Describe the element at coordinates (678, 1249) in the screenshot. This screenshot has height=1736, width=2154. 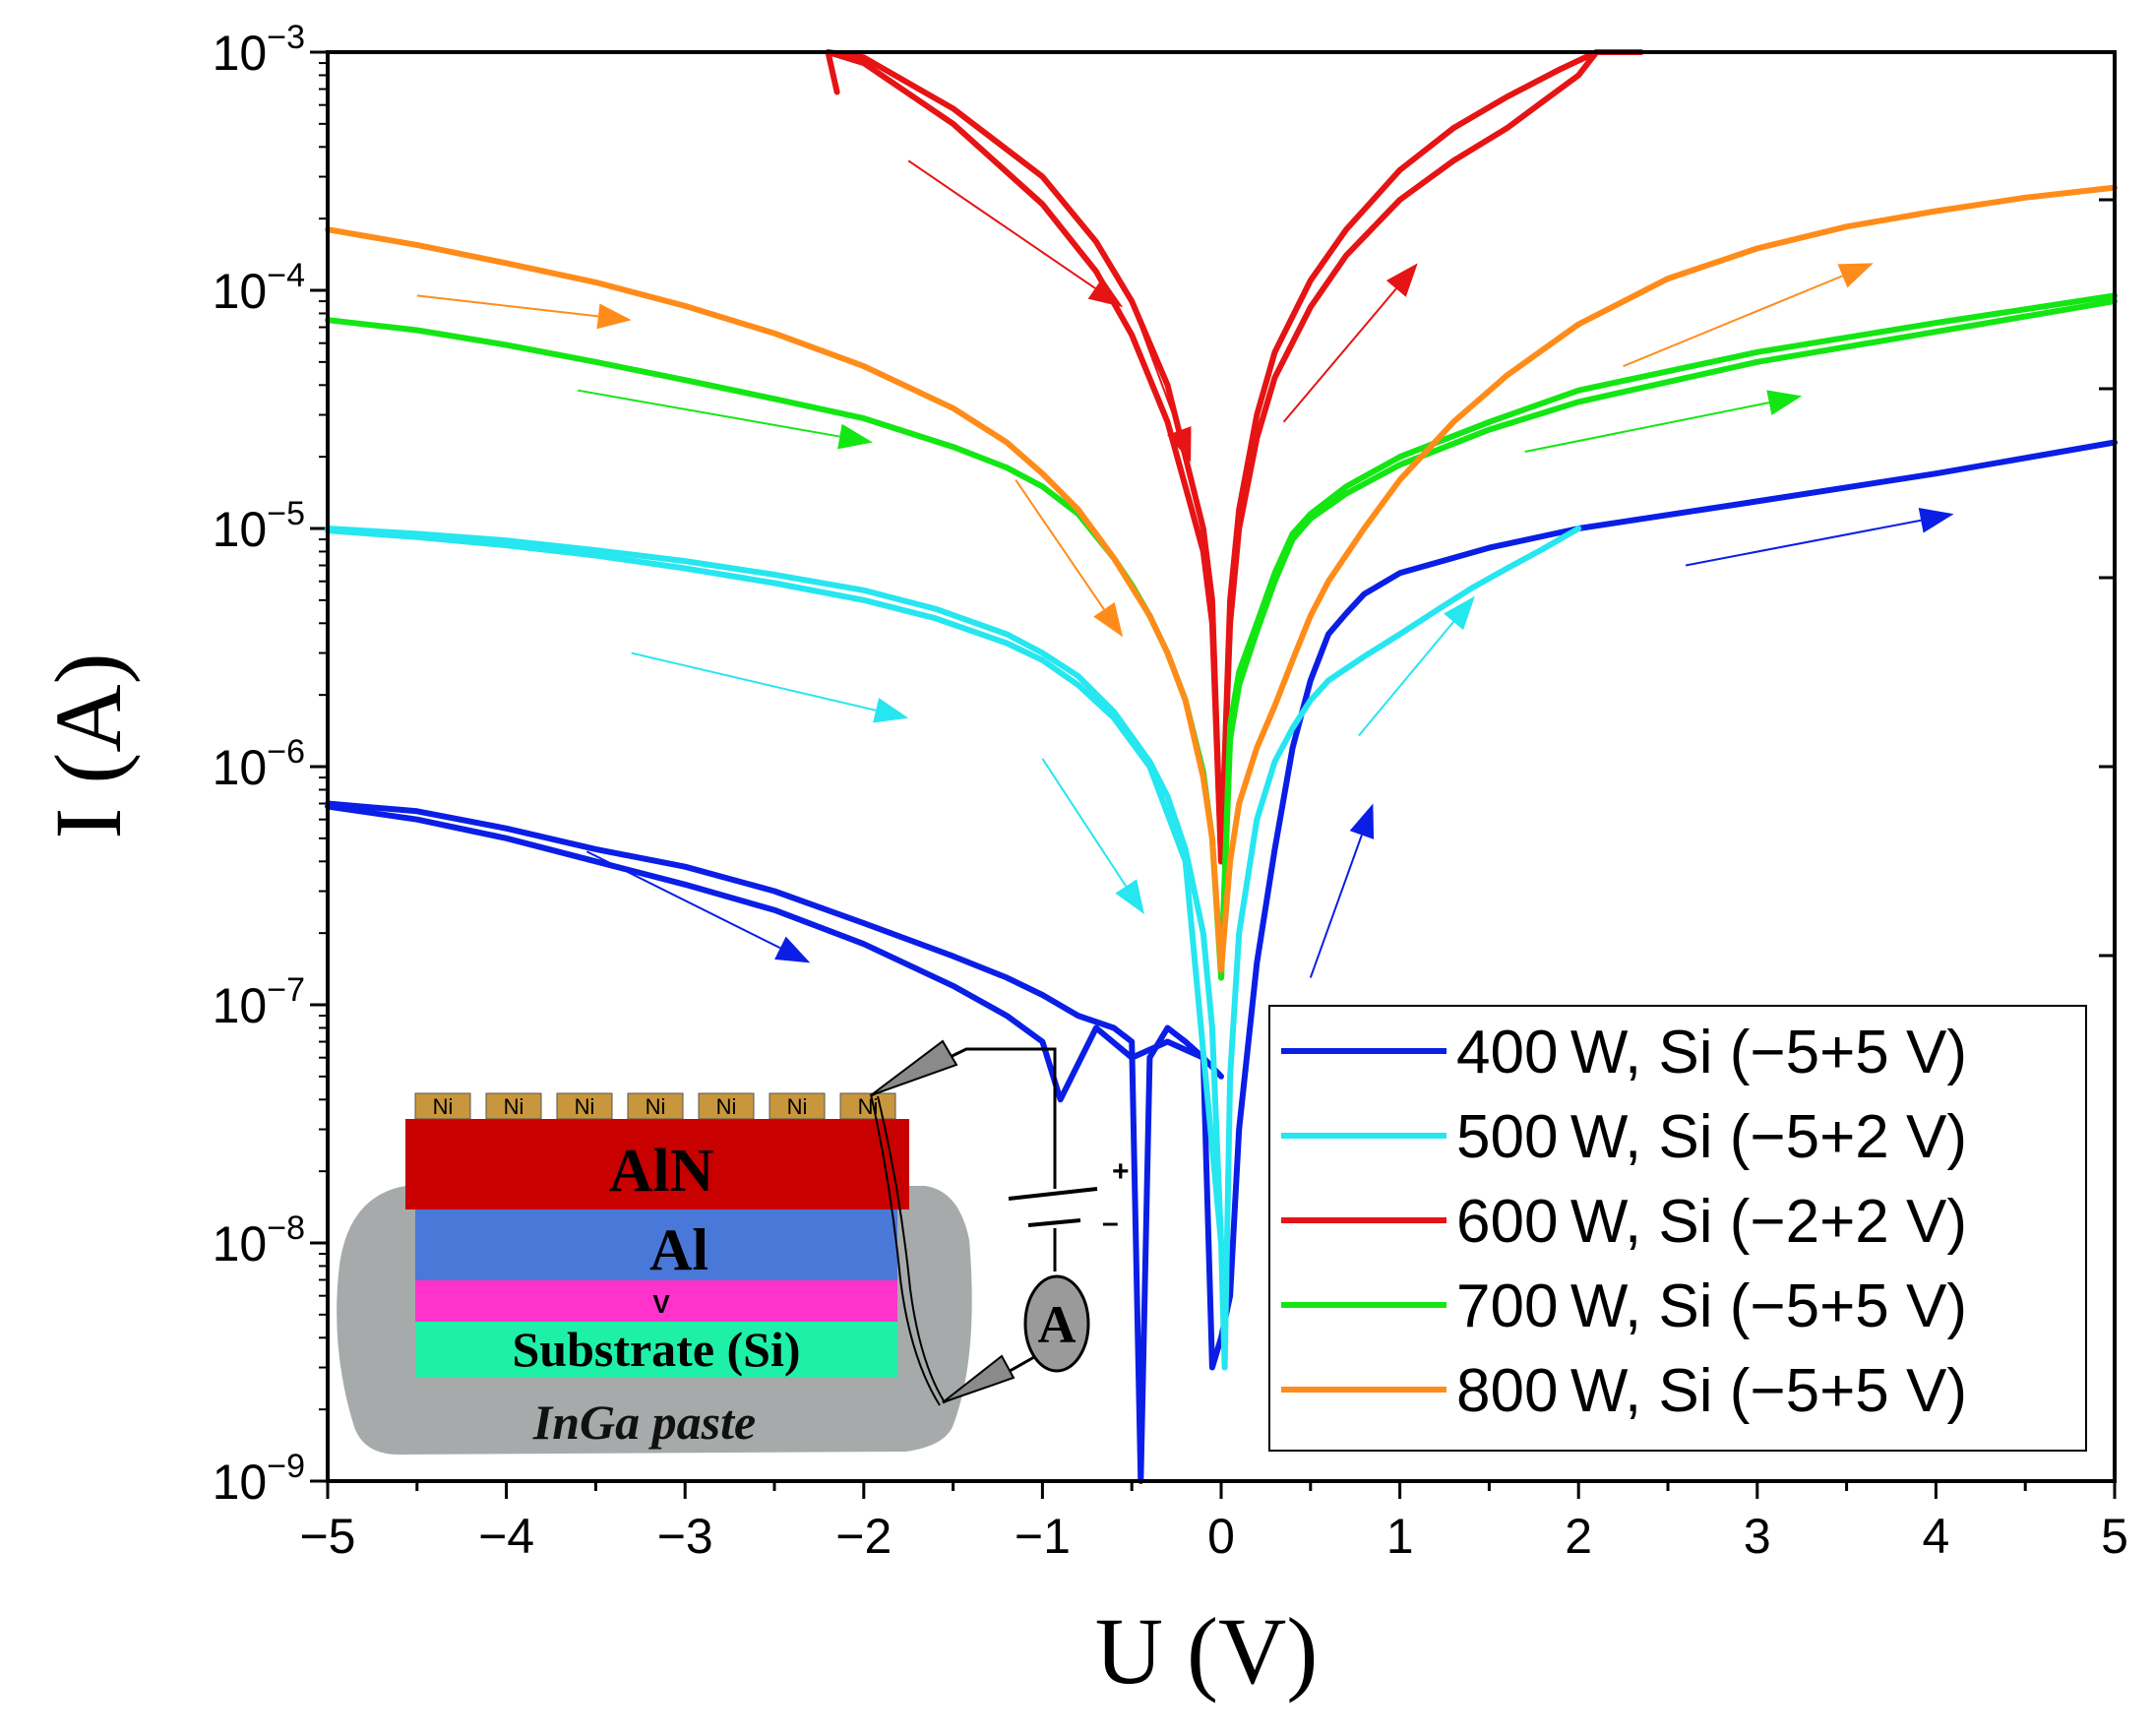
I see `layer-al-label: Al` at that location.